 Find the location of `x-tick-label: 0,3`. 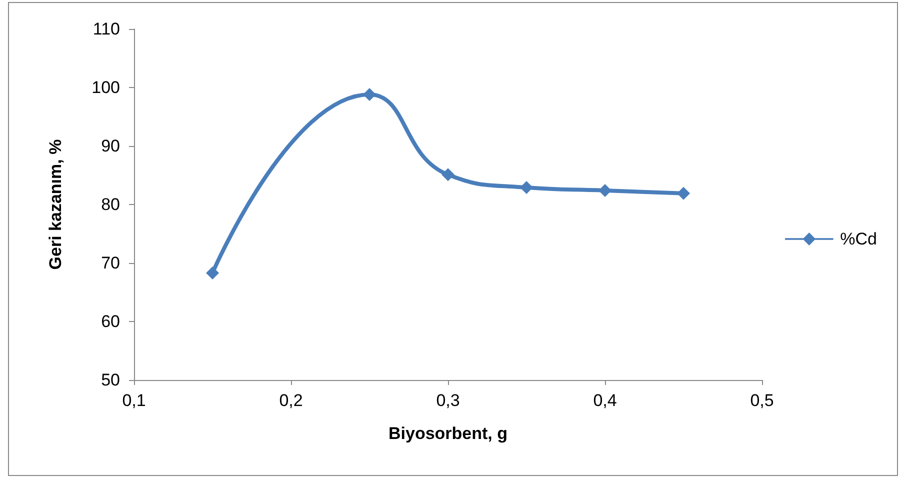

x-tick-label: 0,3 is located at coordinates (448, 400).